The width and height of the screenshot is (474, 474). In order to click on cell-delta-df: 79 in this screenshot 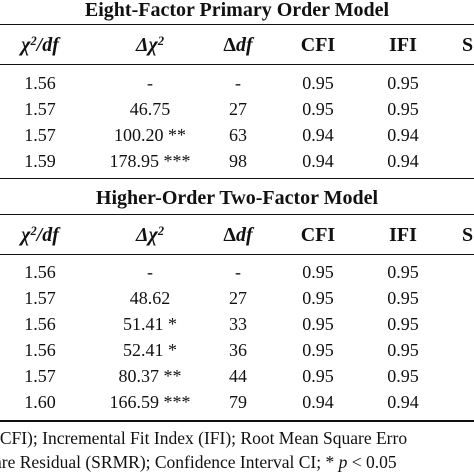, I will do `click(238, 402)`.